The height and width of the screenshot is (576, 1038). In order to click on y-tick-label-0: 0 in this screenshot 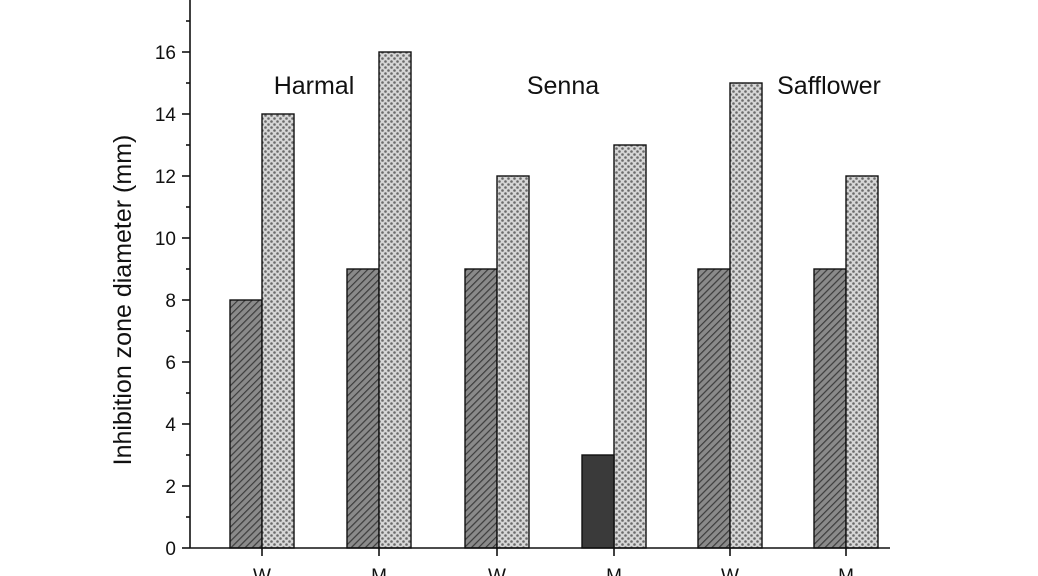, I will do `click(170, 549)`.